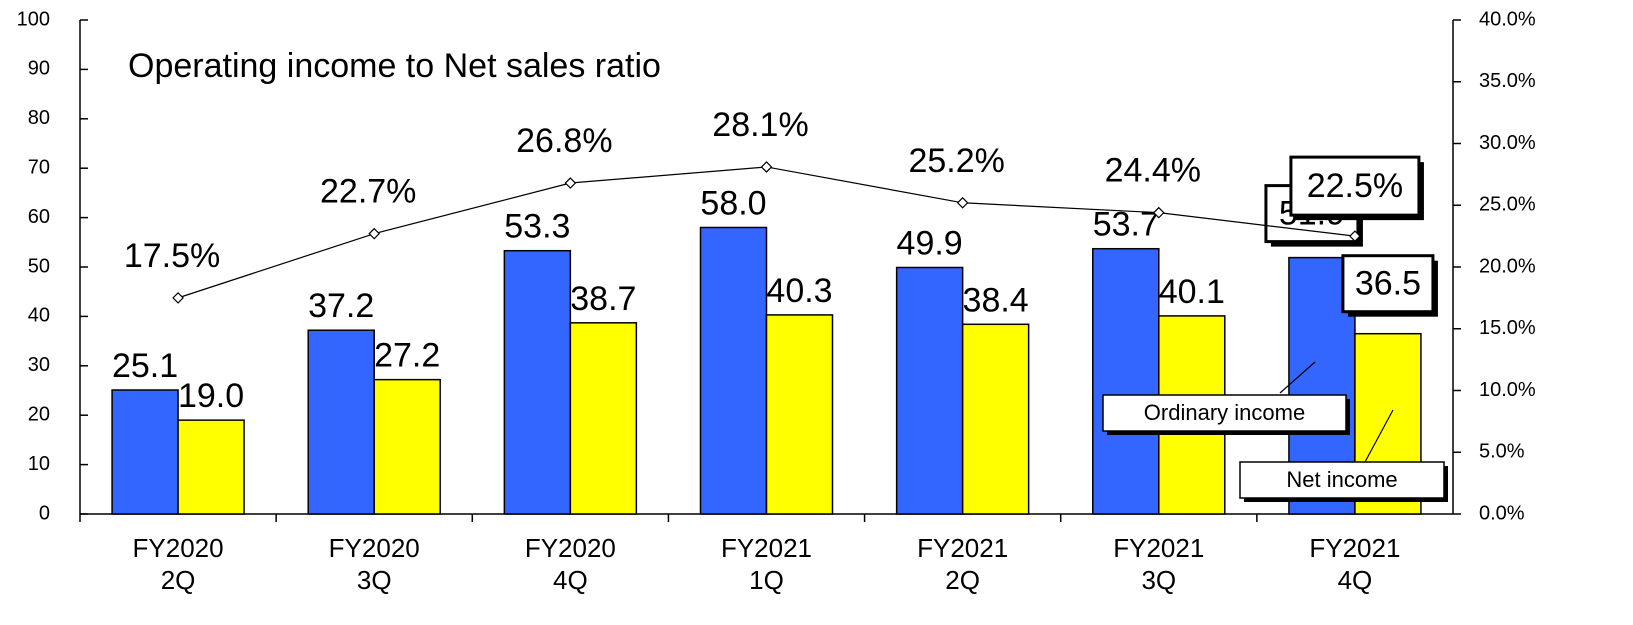  Describe the element at coordinates (1507, 266) in the screenshot. I see `y2-tick-label: 20.0%` at that location.